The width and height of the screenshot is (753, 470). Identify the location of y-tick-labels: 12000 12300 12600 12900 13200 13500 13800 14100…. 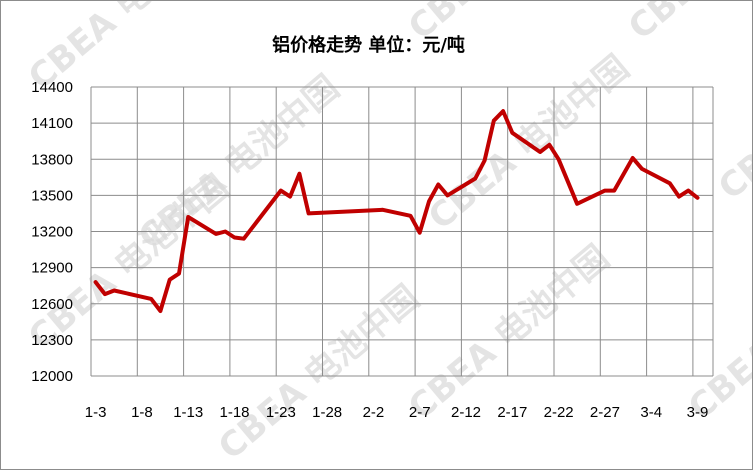
(52, 232).